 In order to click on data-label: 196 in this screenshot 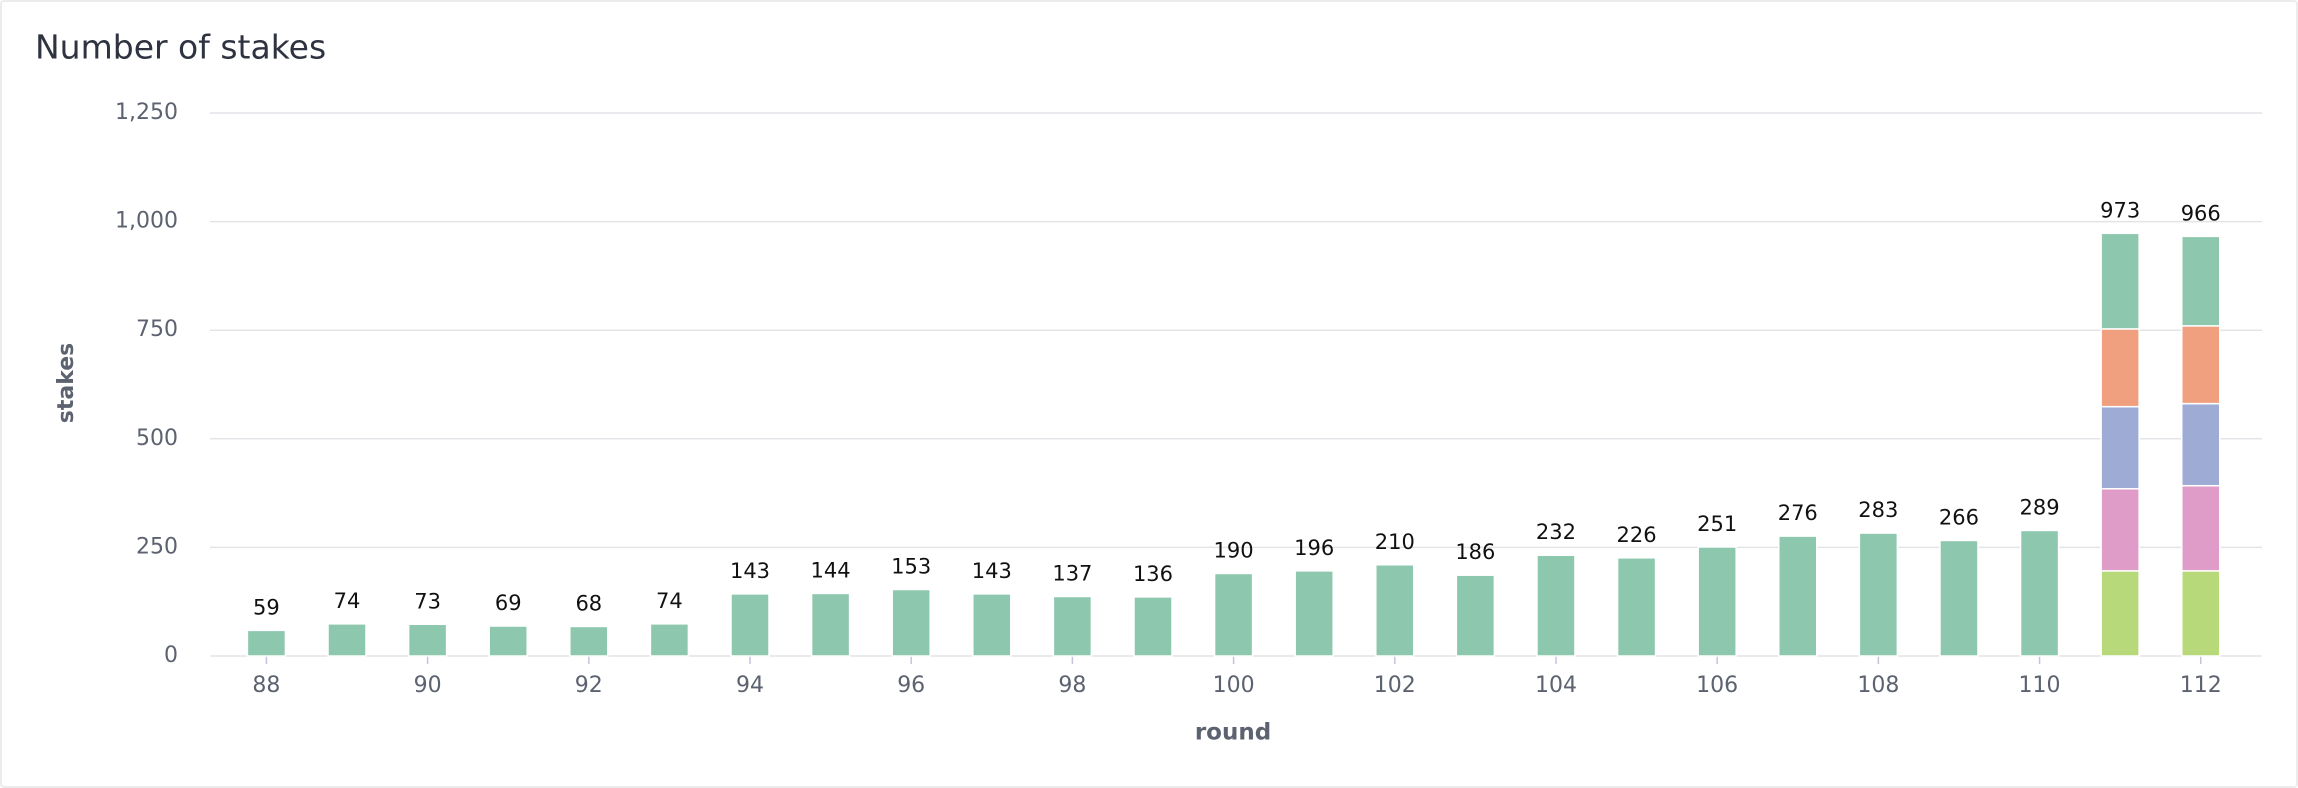, I will do `click(1314, 548)`.